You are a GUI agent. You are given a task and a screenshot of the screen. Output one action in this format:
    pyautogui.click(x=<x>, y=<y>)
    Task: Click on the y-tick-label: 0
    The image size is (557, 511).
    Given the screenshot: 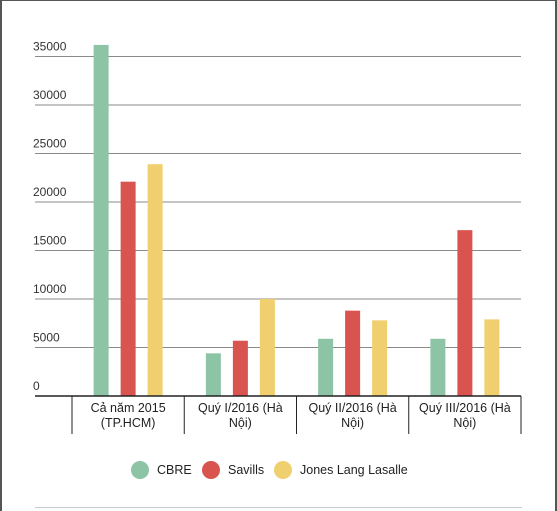 What is the action you would take?
    pyautogui.click(x=36, y=386)
    